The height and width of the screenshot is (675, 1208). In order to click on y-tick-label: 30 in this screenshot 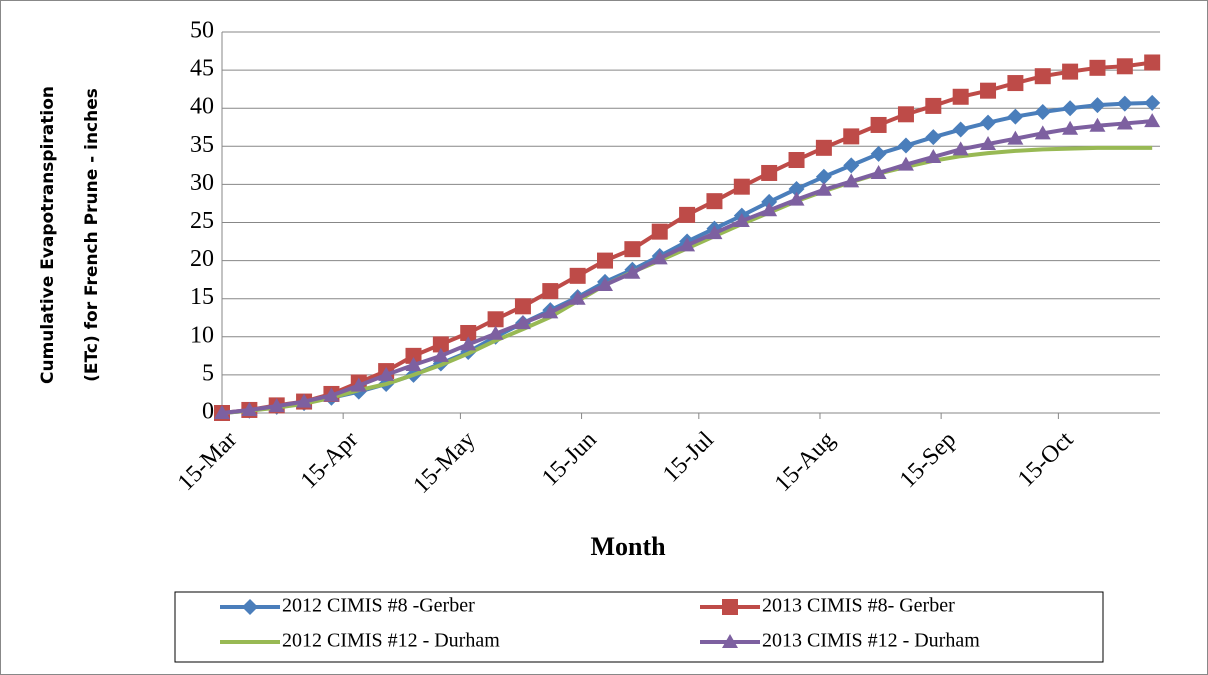, I will do `click(202, 183)`.